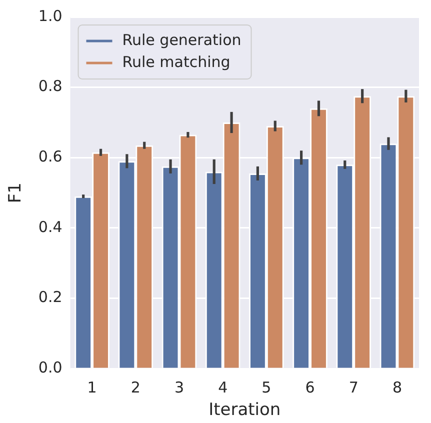 This screenshot has width=431, height=423. Describe the element at coordinates (50, 86) in the screenshot. I see `y-tick-label: 0.8` at that location.